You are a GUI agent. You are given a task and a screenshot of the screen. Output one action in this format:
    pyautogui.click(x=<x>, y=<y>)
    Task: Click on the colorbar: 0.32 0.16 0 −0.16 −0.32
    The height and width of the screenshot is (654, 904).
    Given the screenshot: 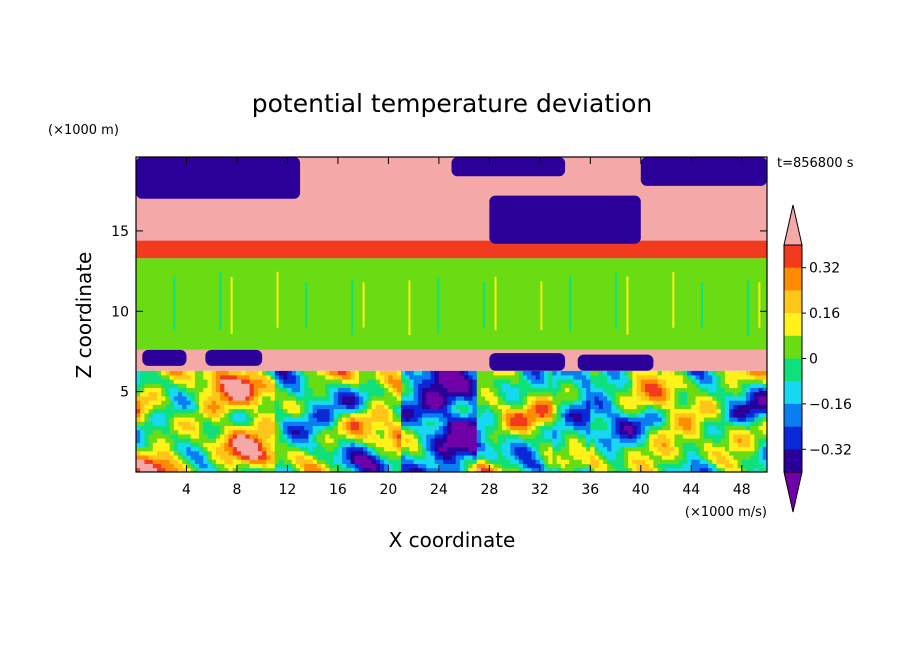 What is the action you would take?
    pyautogui.click(x=817, y=358)
    